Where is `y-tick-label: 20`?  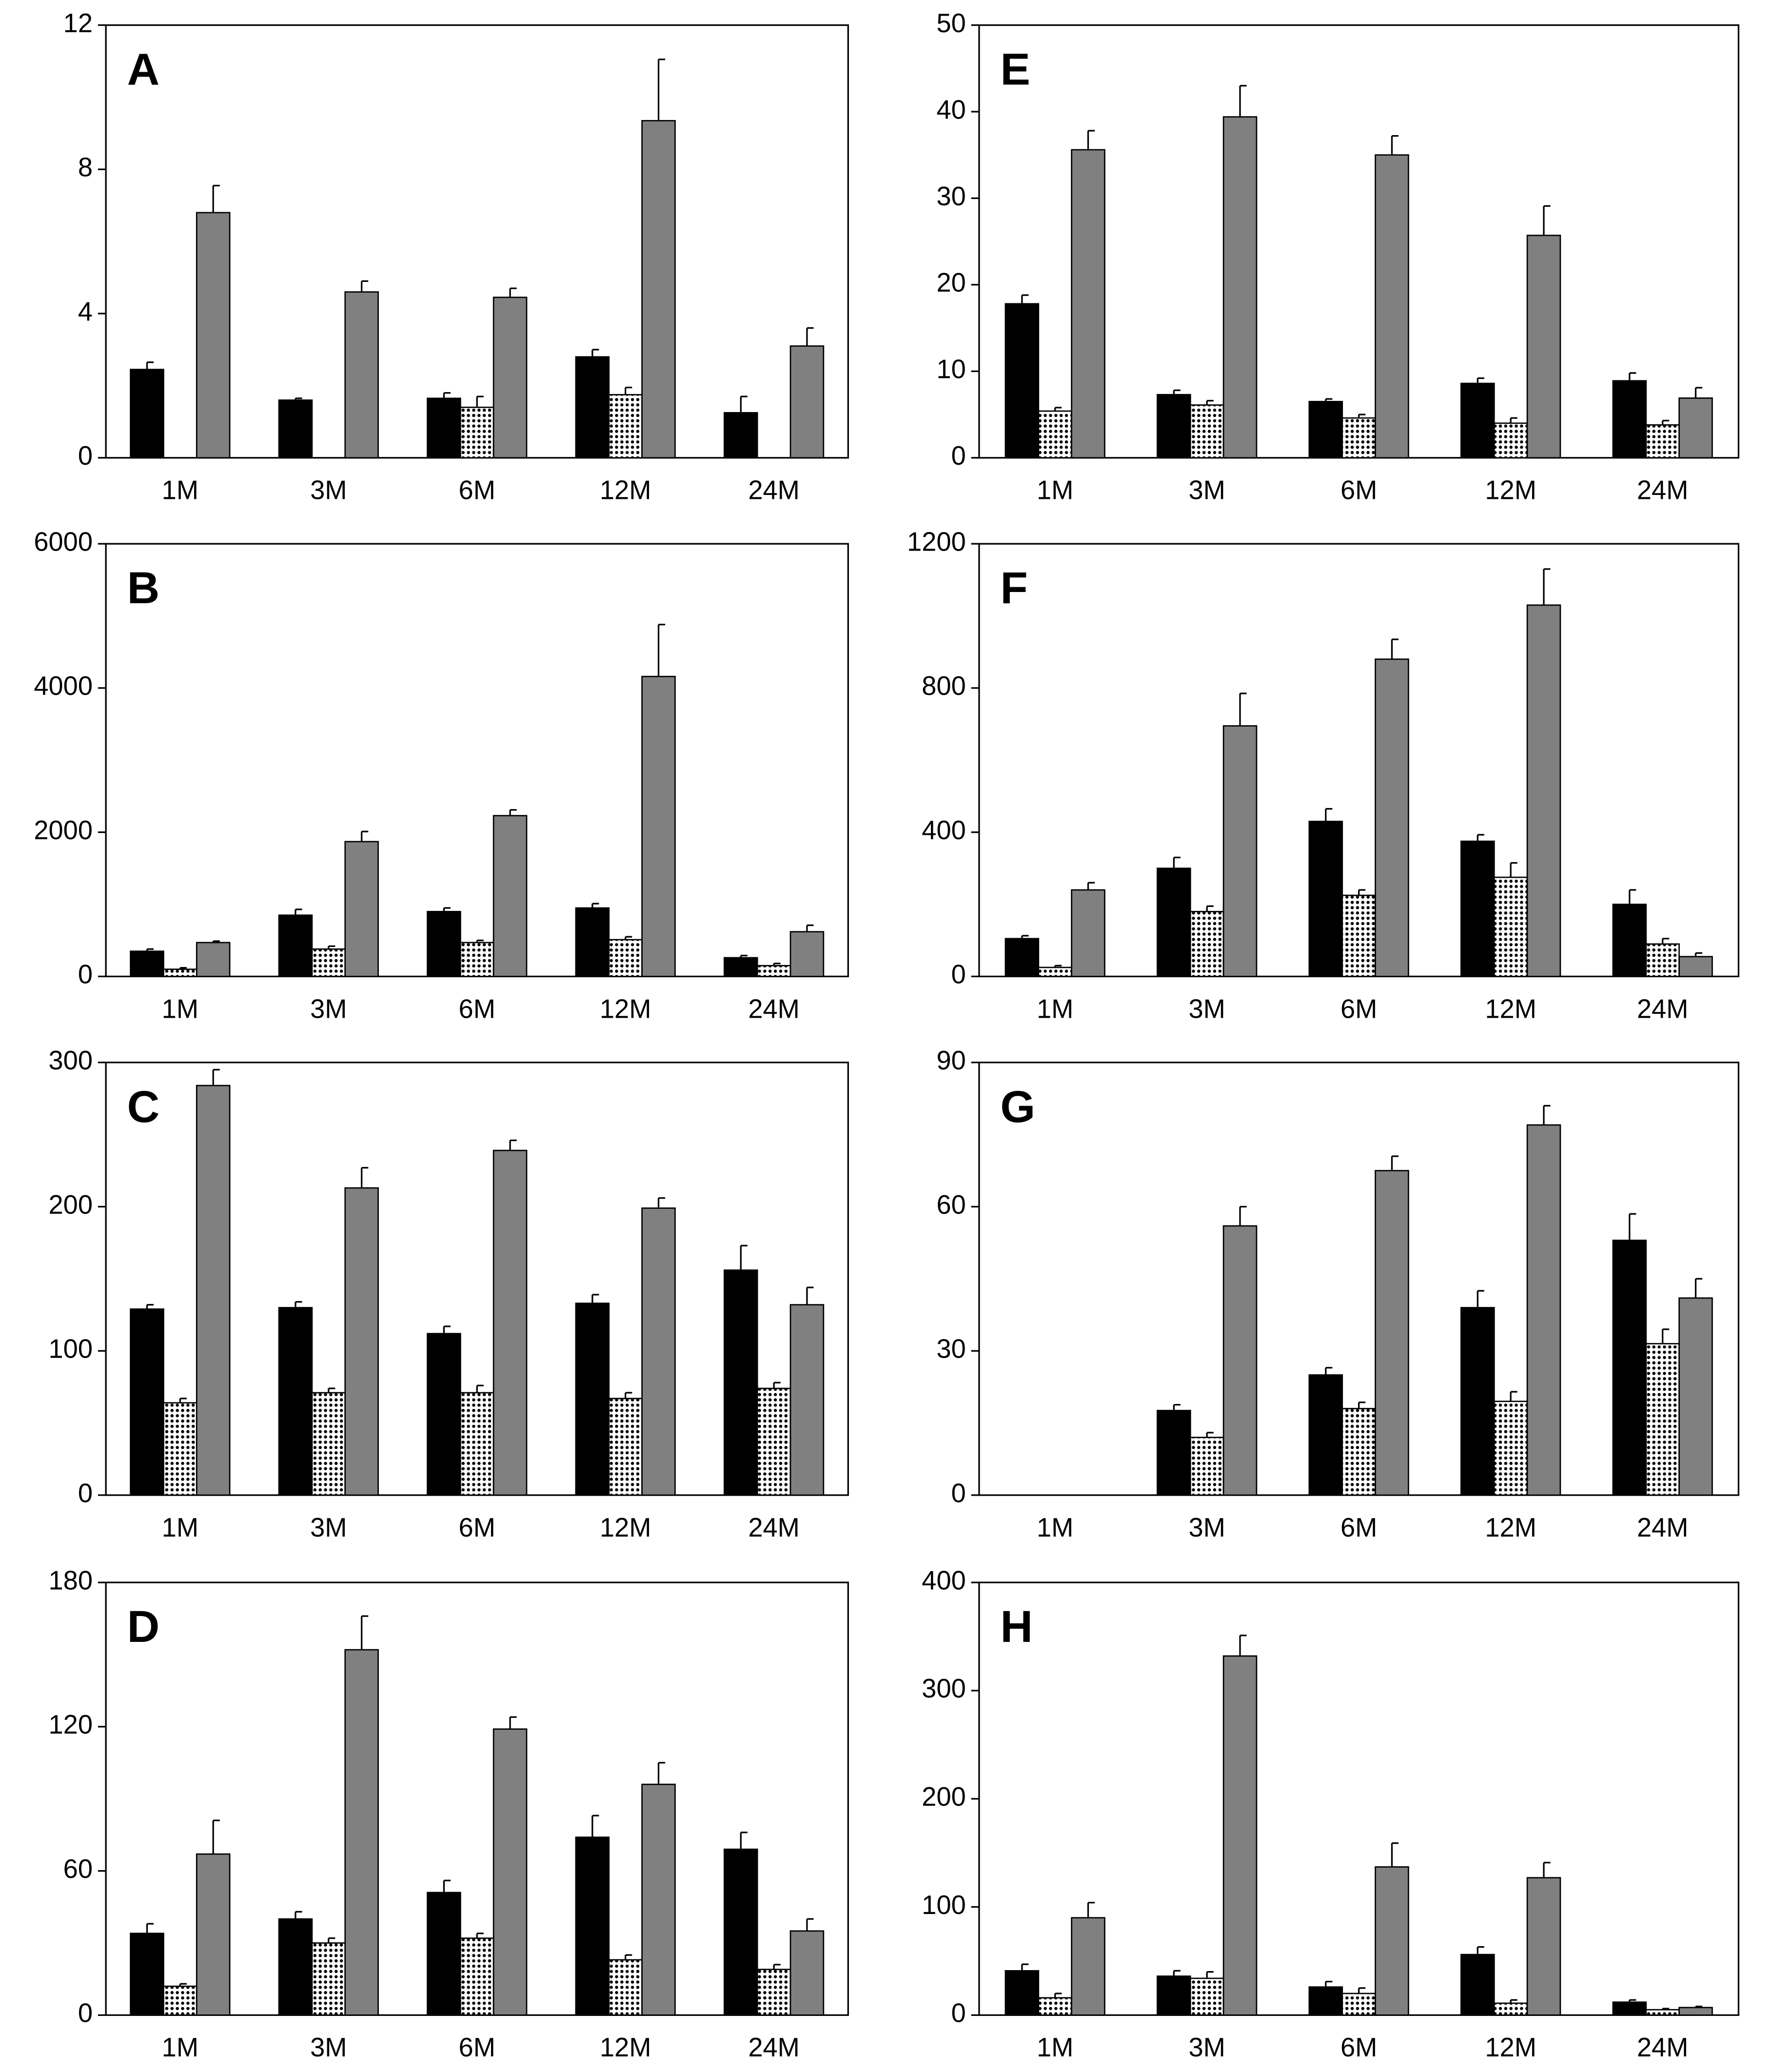
y-tick-label: 20 is located at coordinates (950, 282).